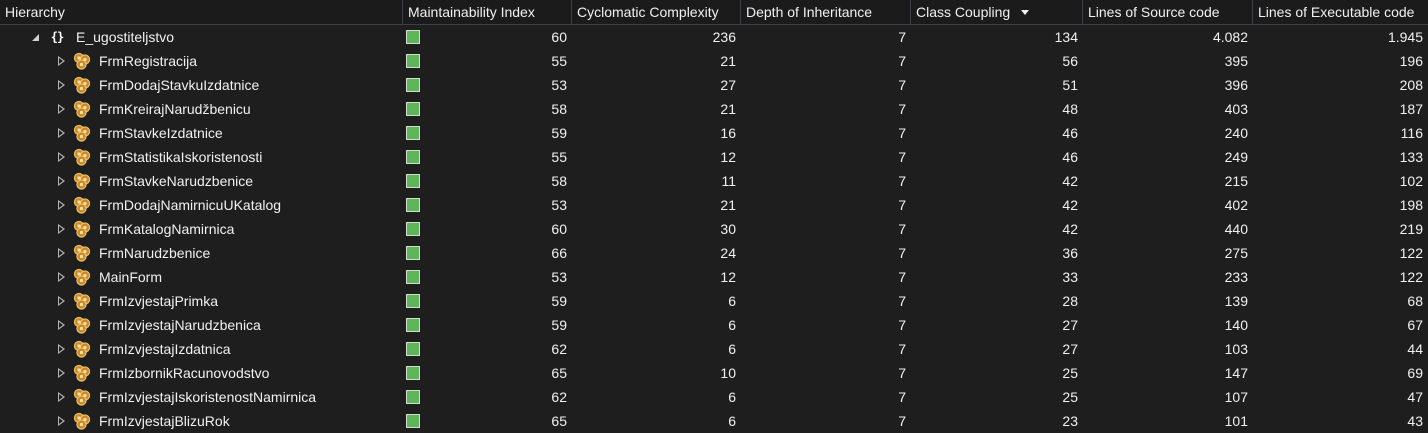 This screenshot has height=433, width=1428. I want to click on tree-row-class: FrmStavkeNarudzbenice 58 11 7 42 215 102, so click(714, 181).